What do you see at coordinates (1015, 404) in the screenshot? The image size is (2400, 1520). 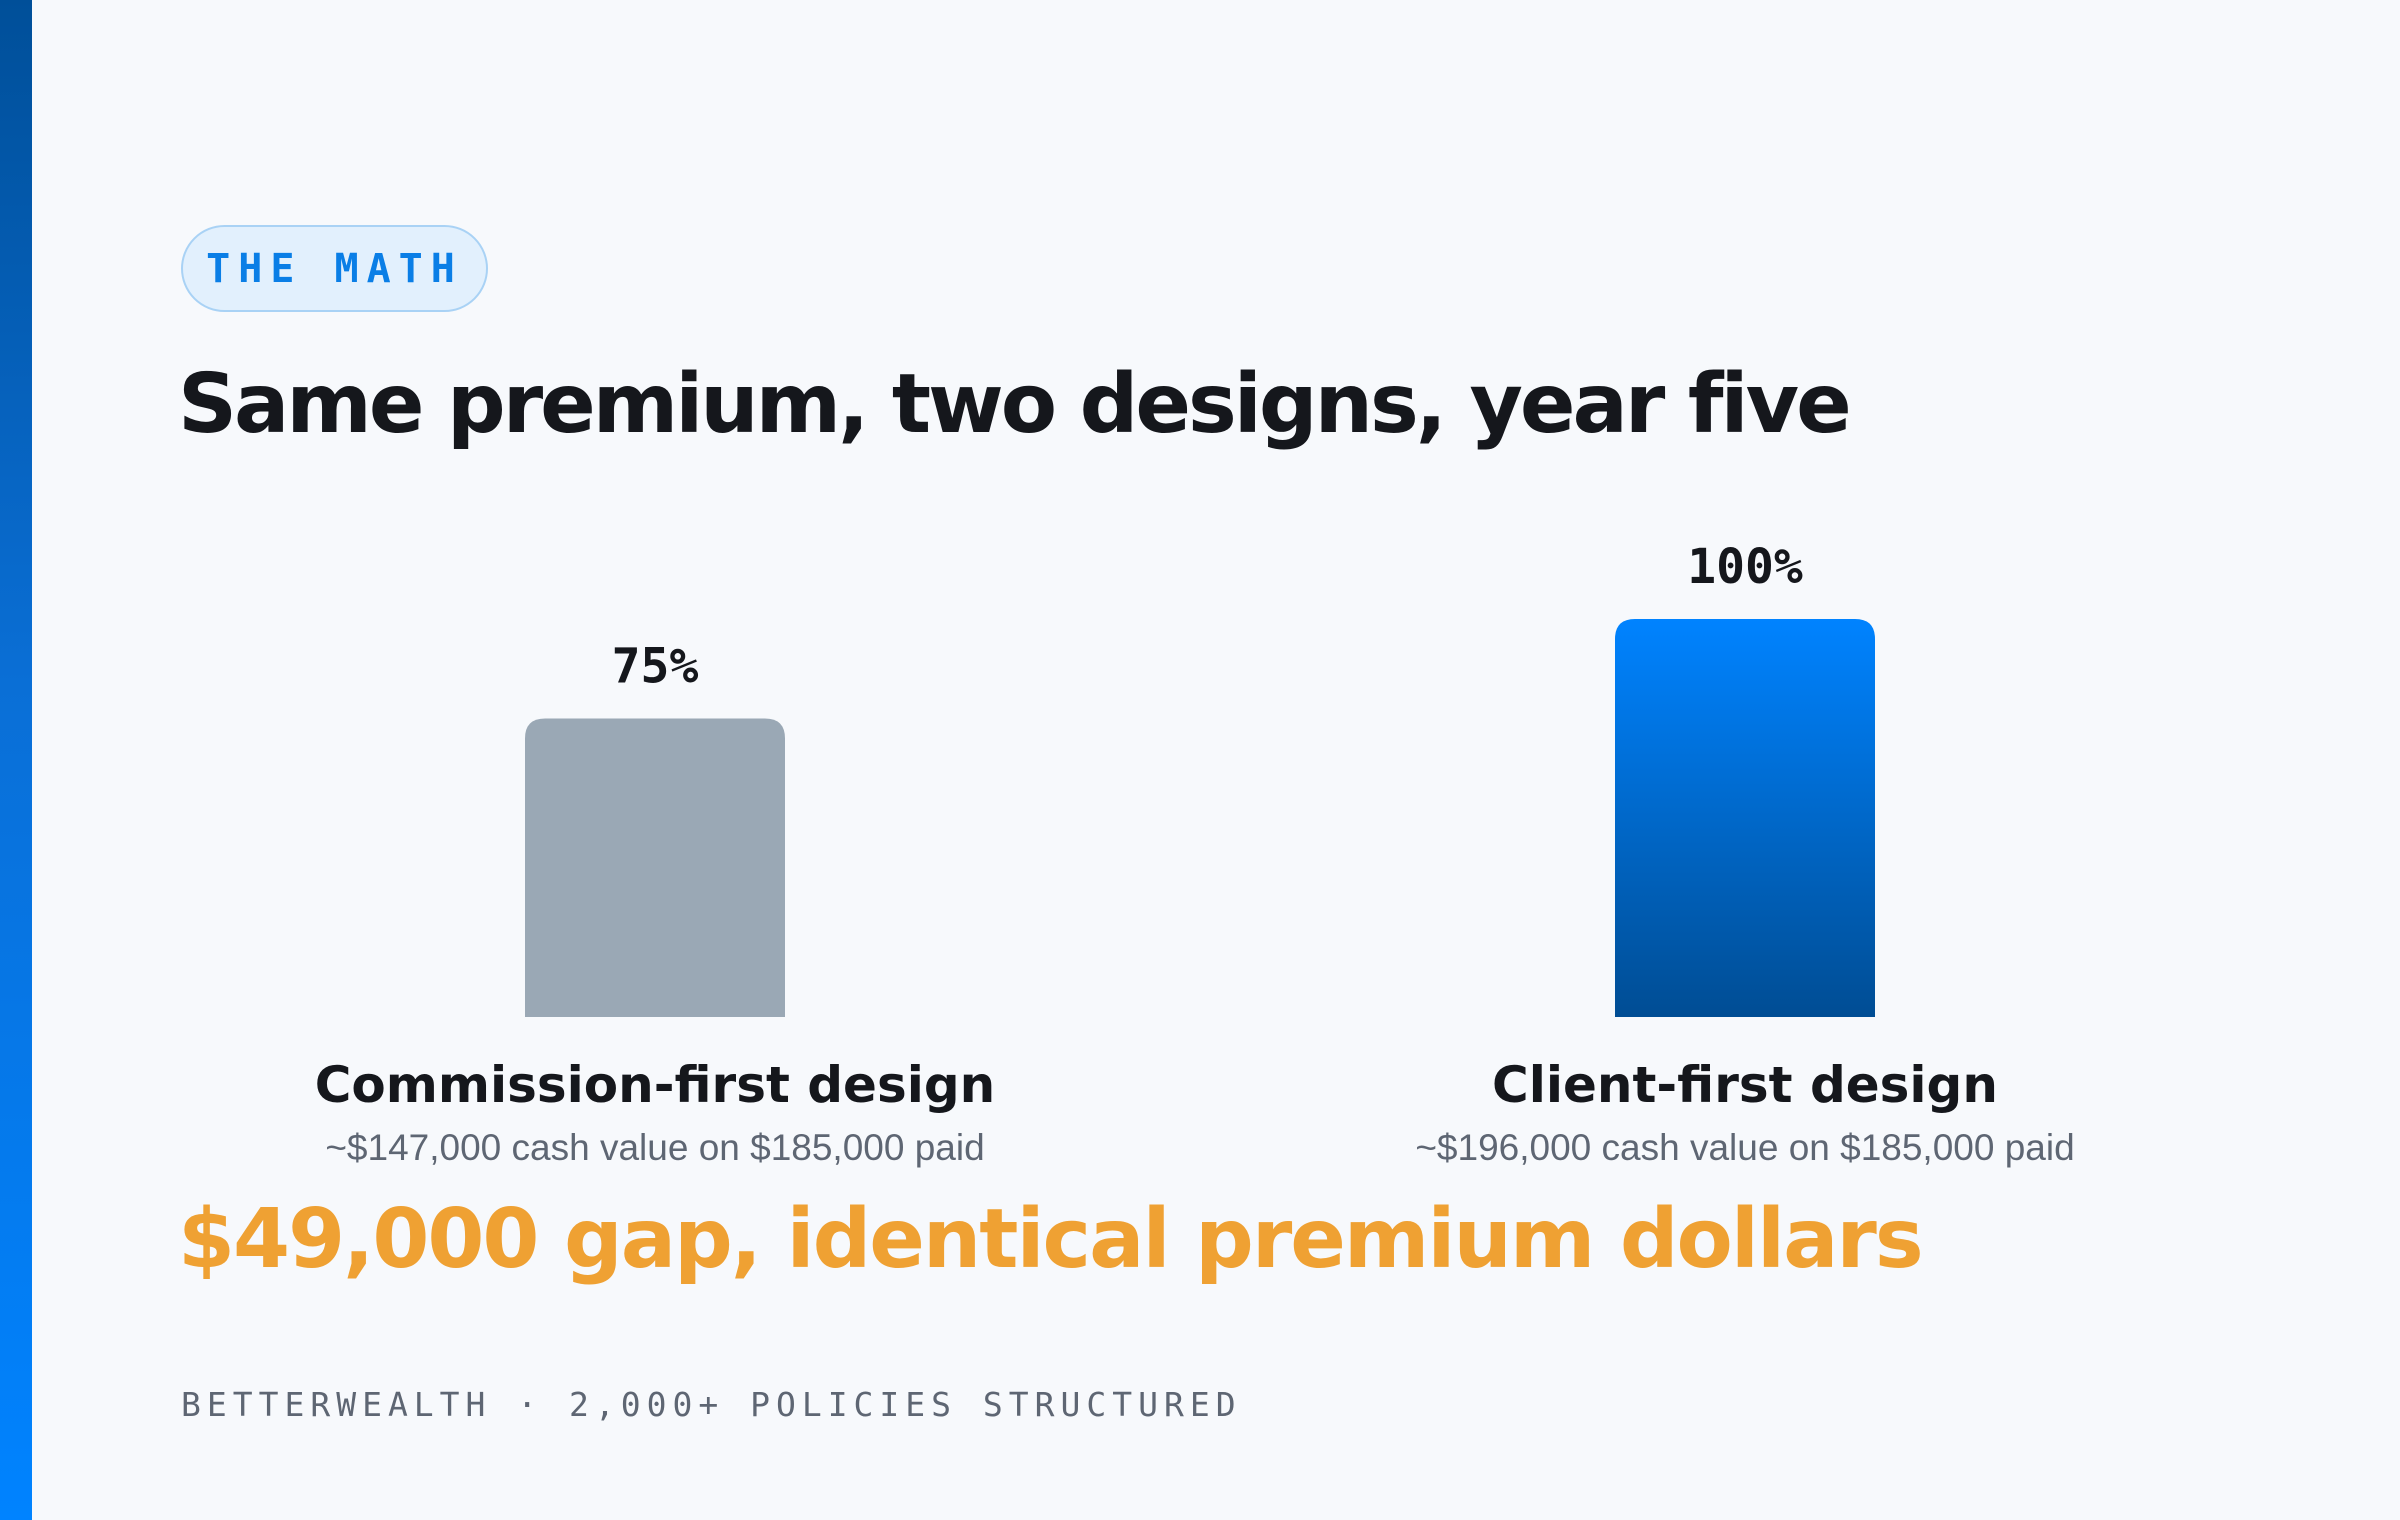 I see `page-title: Same premium, two designs, year five` at bounding box center [1015, 404].